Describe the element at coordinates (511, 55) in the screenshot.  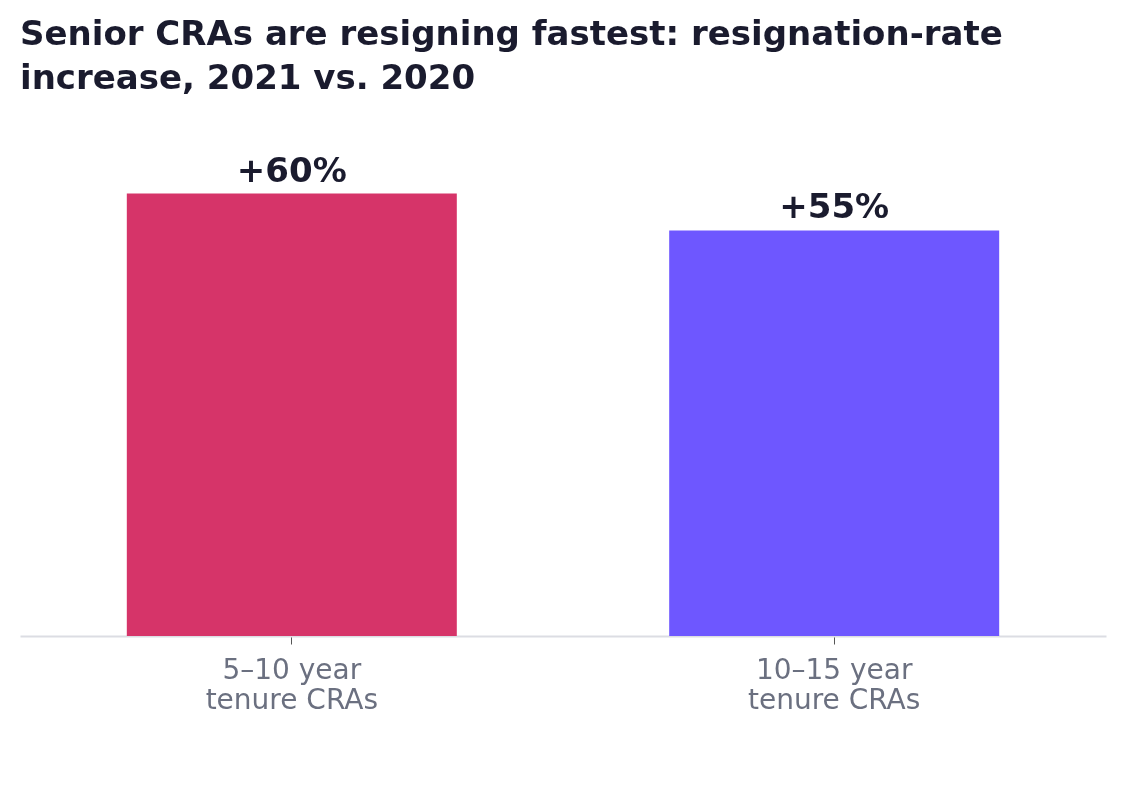
I see `chart-title: Senior CRAs are resigning fastest: resignation-rate increase, 2021 vs. 2020` at that location.